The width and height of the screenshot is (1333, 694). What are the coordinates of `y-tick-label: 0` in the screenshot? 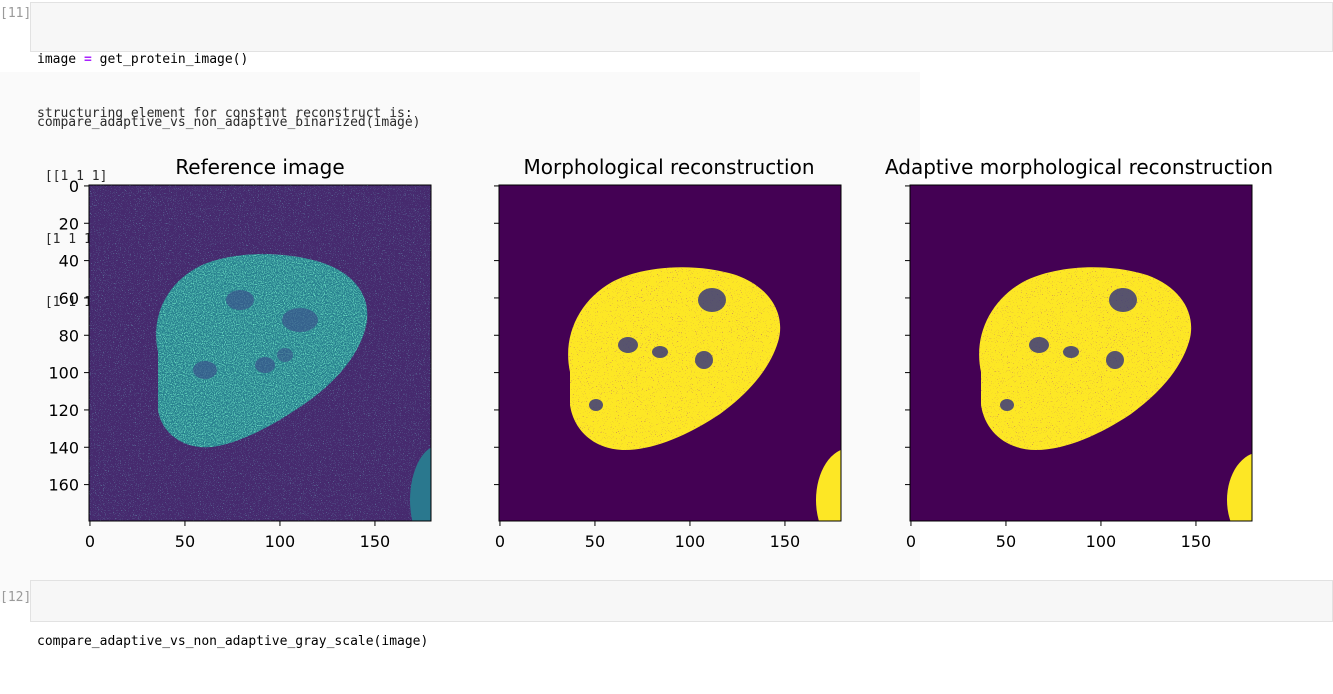 It's located at (74, 186).